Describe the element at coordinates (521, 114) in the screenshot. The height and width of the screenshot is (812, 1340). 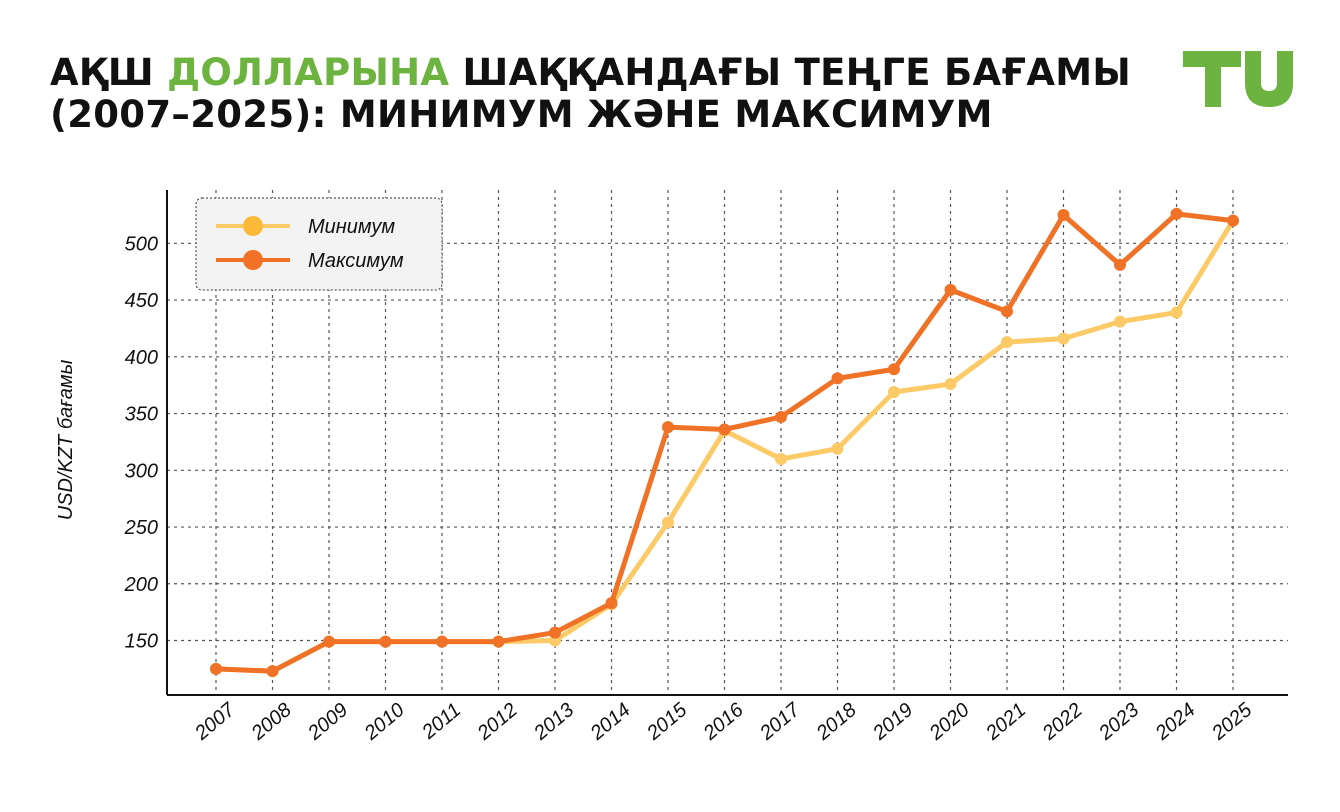
I see `title-line2: (2007–2025): МИНИМУМ ЖӘНЕ МАКСИМУМ` at that location.